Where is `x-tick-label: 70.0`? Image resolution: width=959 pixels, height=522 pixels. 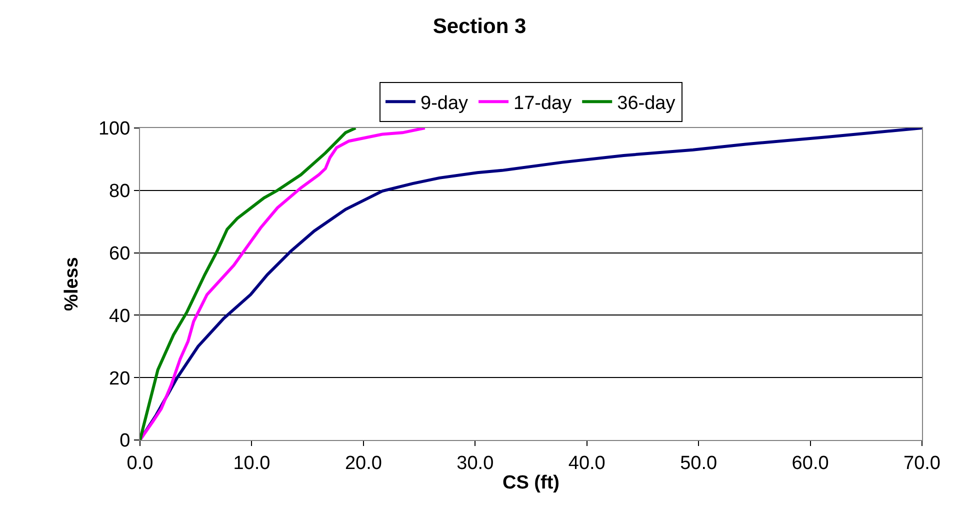 x-tick-label: 70.0 is located at coordinates (922, 463).